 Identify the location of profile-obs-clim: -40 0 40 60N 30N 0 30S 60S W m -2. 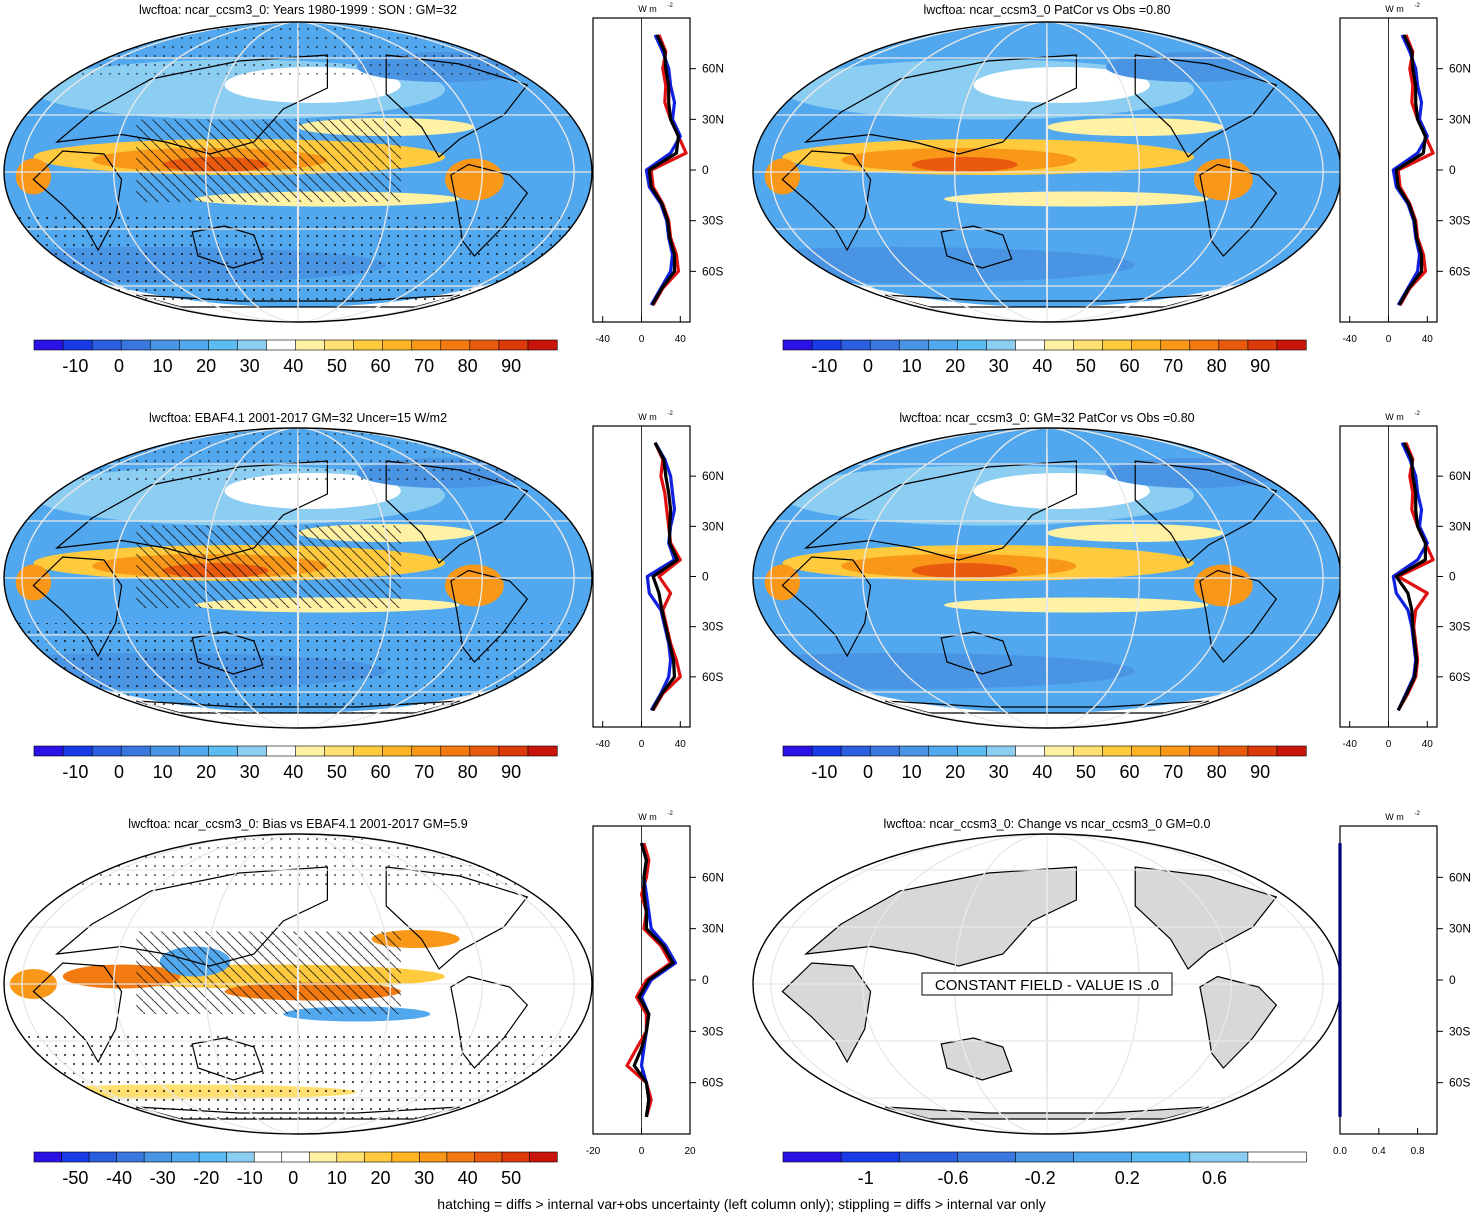
(658, 580).